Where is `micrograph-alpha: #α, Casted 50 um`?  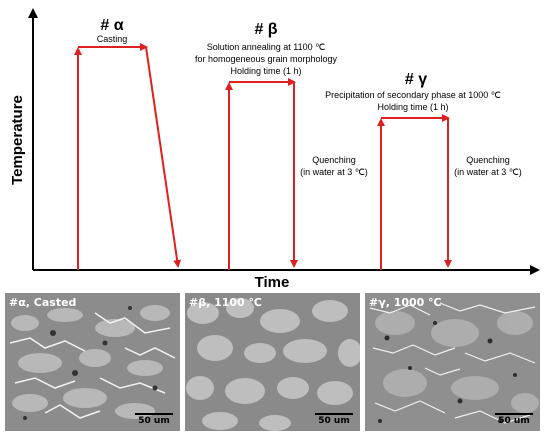 micrograph-alpha: #α, Casted 50 um is located at coordinates (92, 362).